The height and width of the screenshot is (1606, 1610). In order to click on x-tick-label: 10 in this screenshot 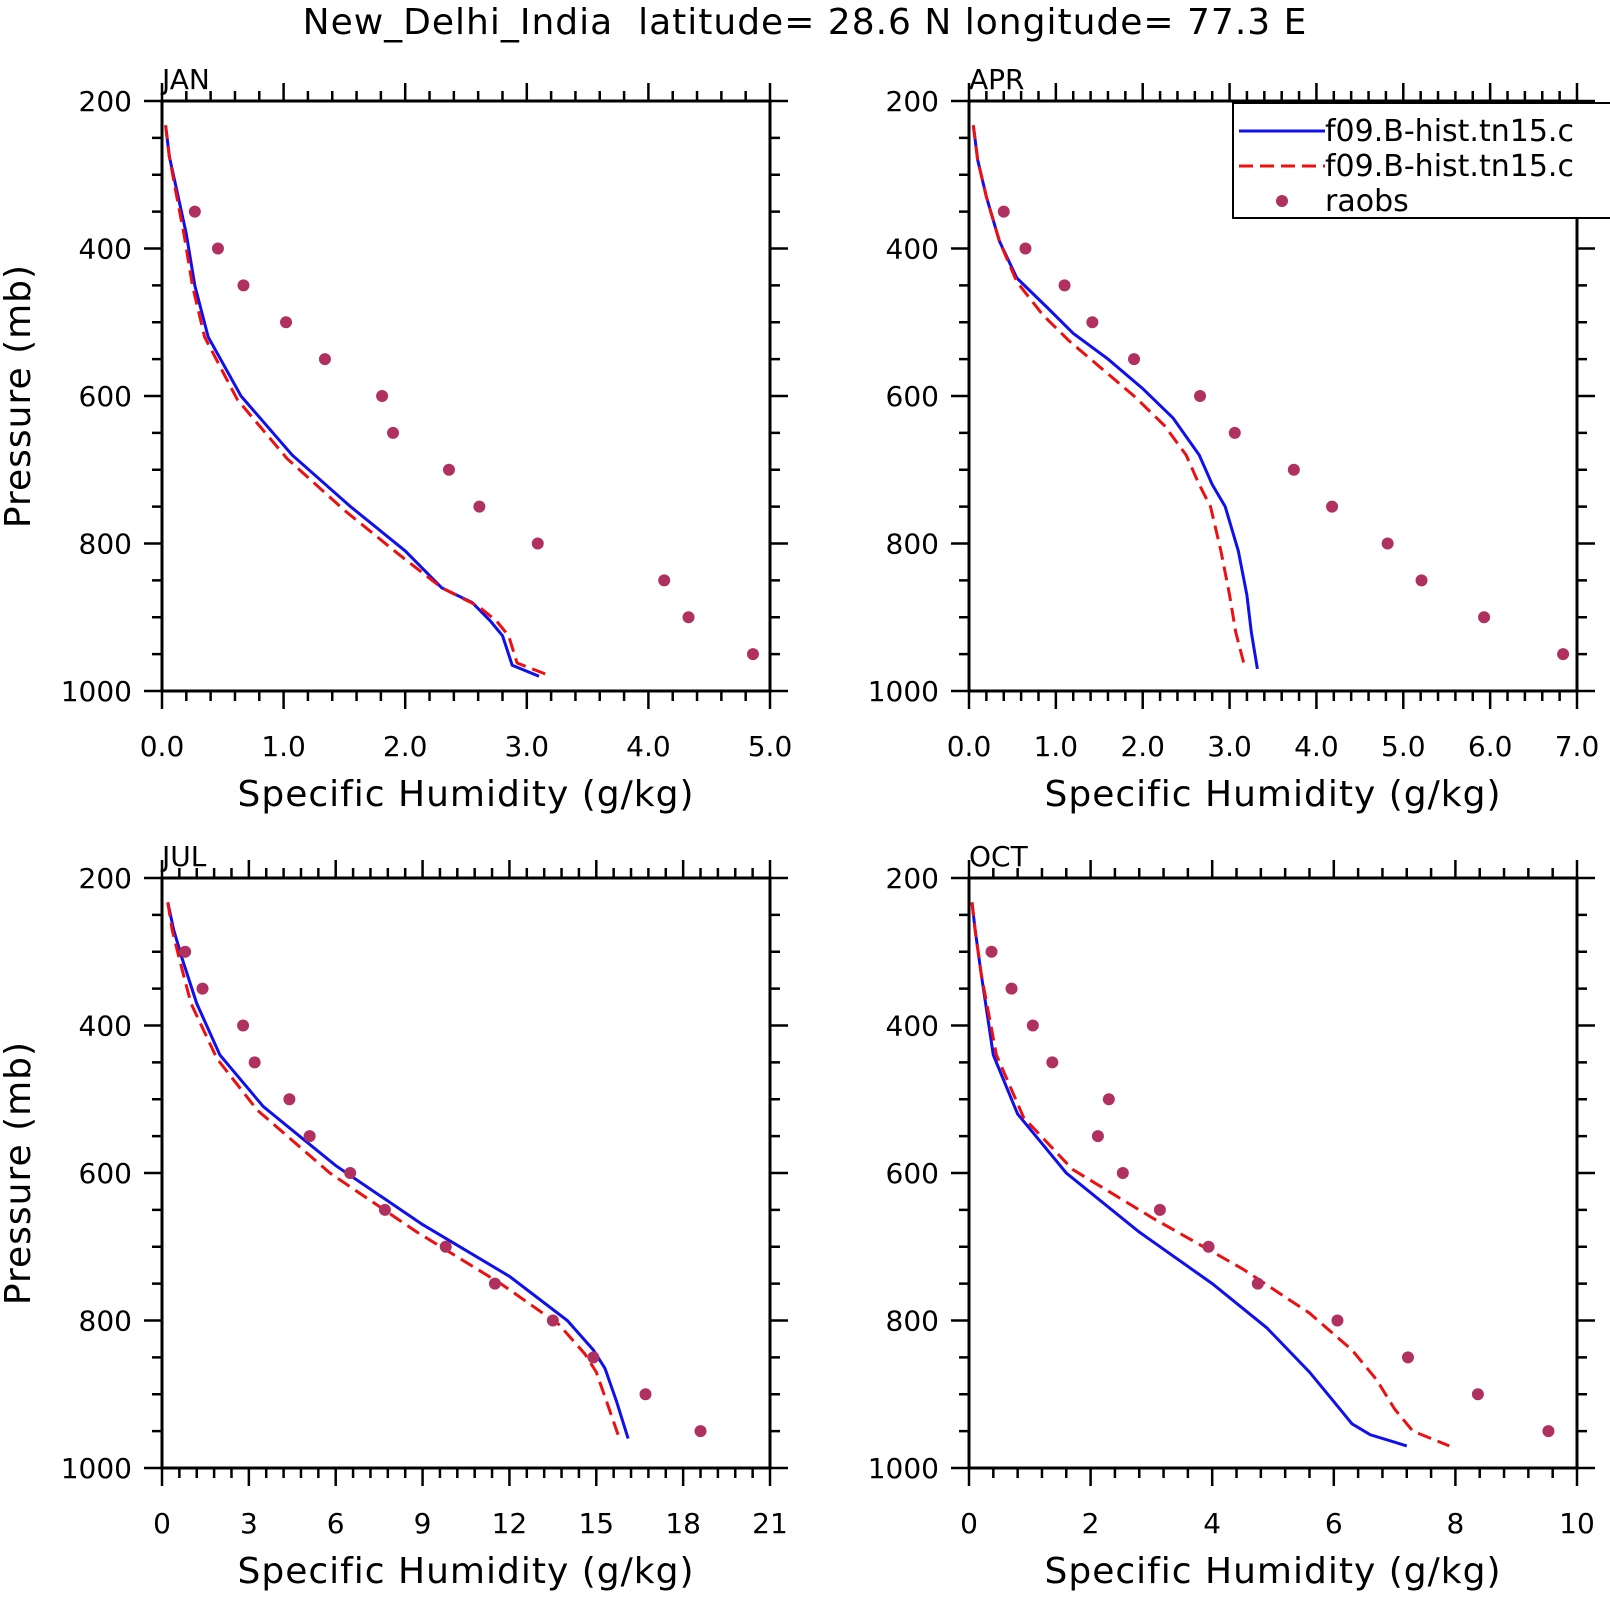, I will do `click(1577, 1523)`.